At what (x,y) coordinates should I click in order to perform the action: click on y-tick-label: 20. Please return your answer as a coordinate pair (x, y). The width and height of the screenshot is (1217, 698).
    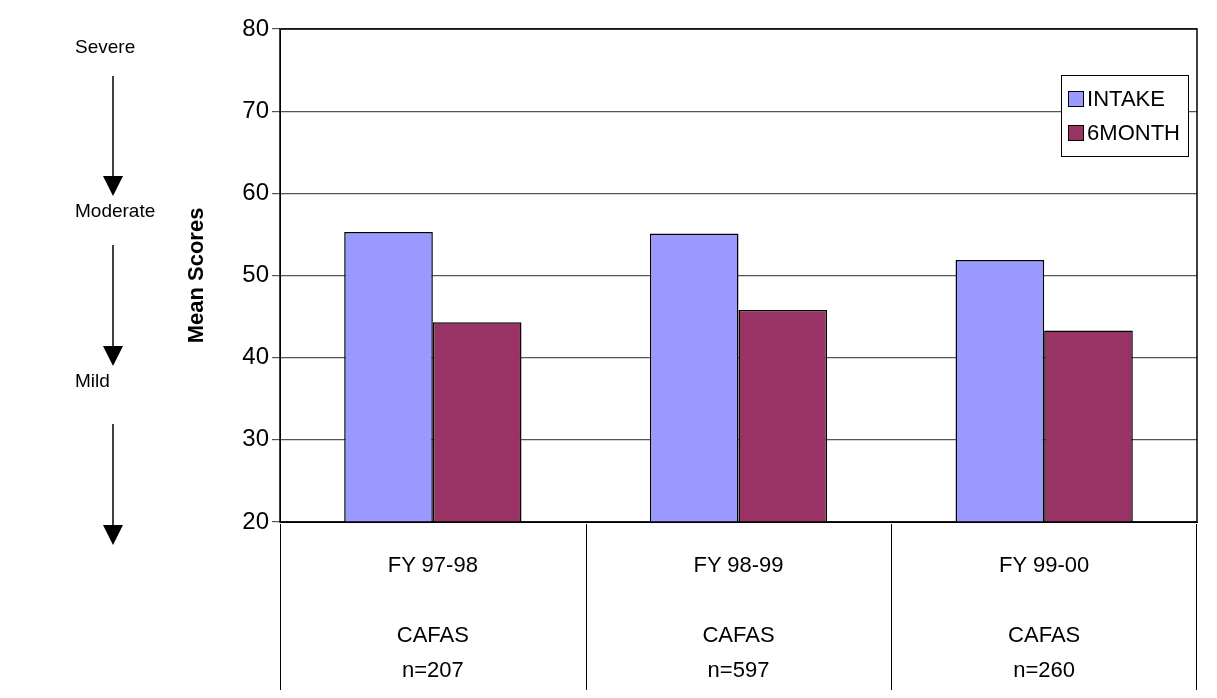
    Looking at the image, I should click on (255, 520).